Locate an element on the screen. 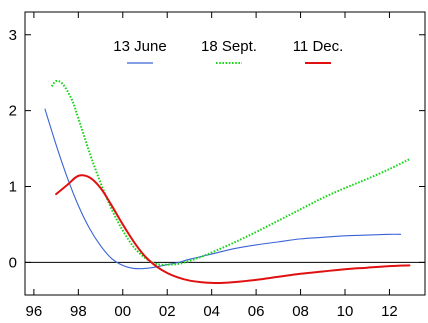 This screenshot has height=323, width=428. x-tick-label: 96 is located at coordinates (34, 311).